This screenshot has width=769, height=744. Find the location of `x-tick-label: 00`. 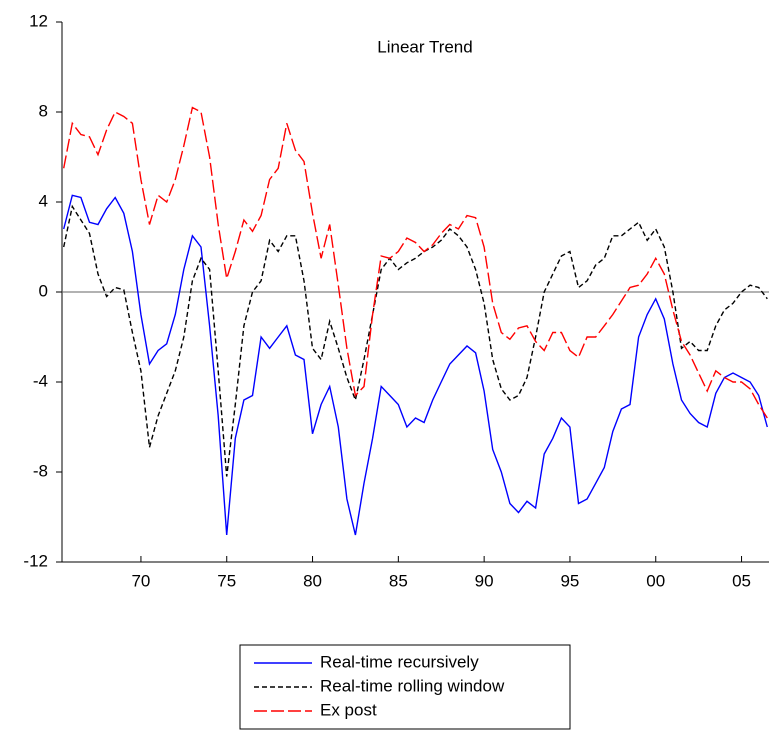

x-tick-label: 00 is located at coordinates (655, 580).